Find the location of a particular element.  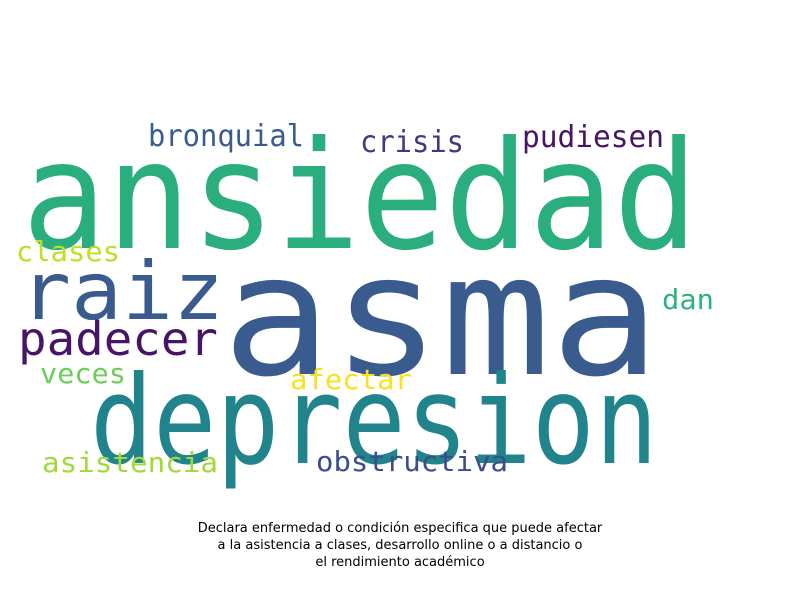

caption-line-3: el rendimiento académico is located at coordinates (400, 562).